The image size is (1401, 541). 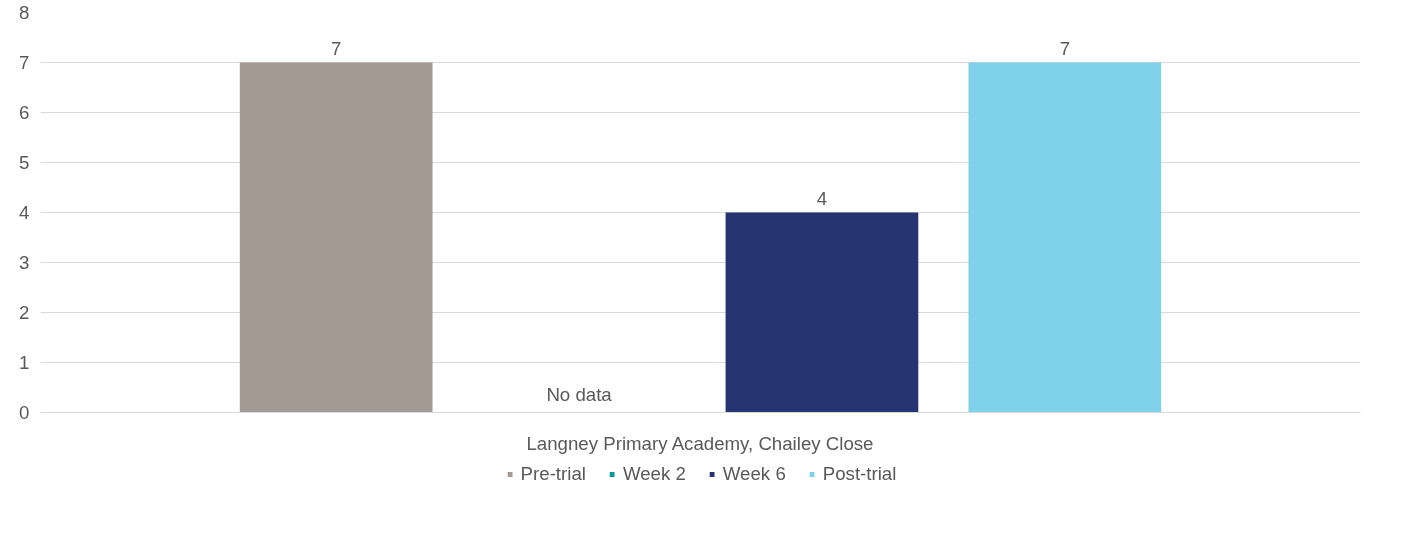 I want to click on legend-label: Post-trial, so click(x=859, y=474).